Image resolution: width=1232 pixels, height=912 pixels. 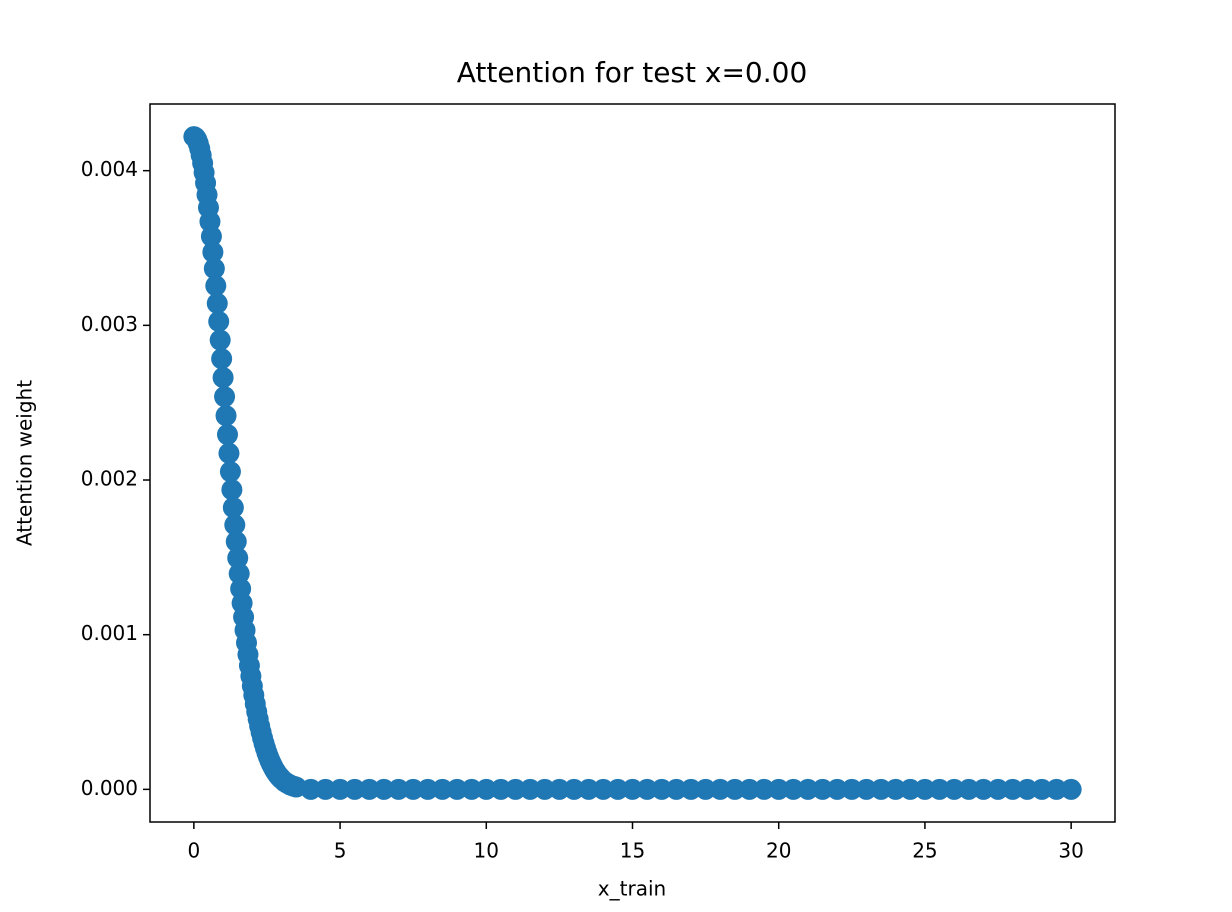 I want to click on x-tick-label: 5, so click(x=340, y=851).